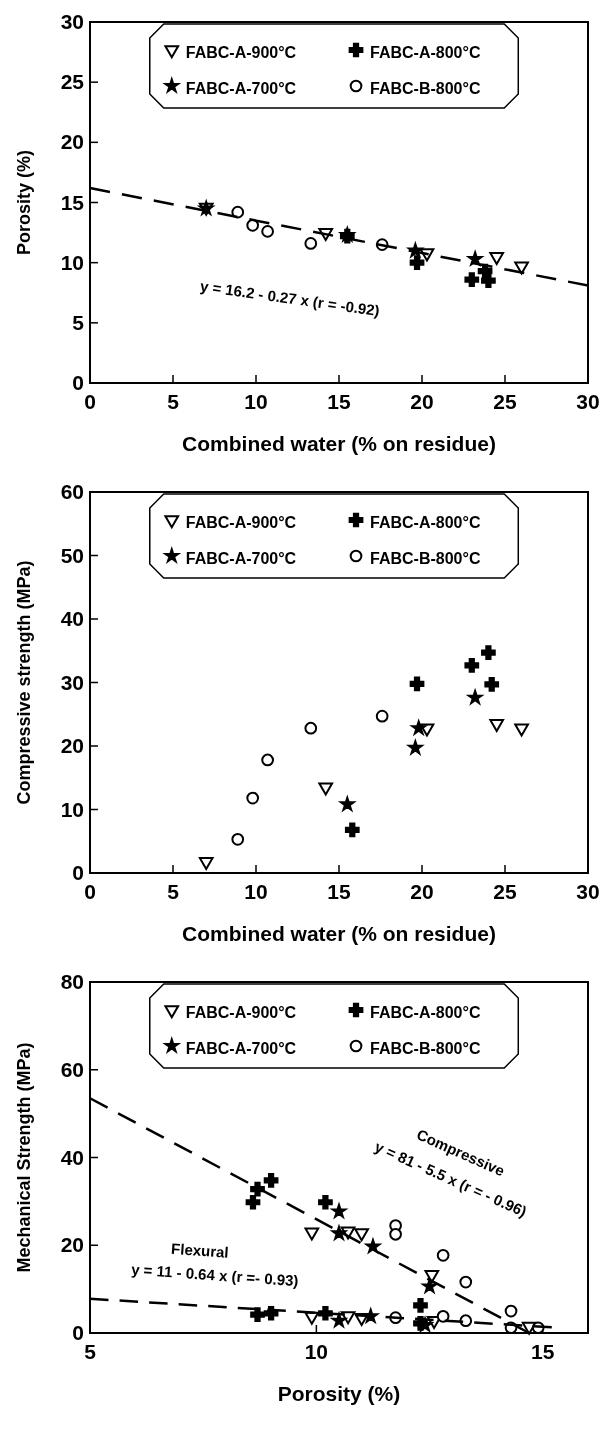 This screenshot has width=610, height=1437. I want to click on annotation: y = 16.2 - 0.27 x (r = -0.92), so click(290, 298).